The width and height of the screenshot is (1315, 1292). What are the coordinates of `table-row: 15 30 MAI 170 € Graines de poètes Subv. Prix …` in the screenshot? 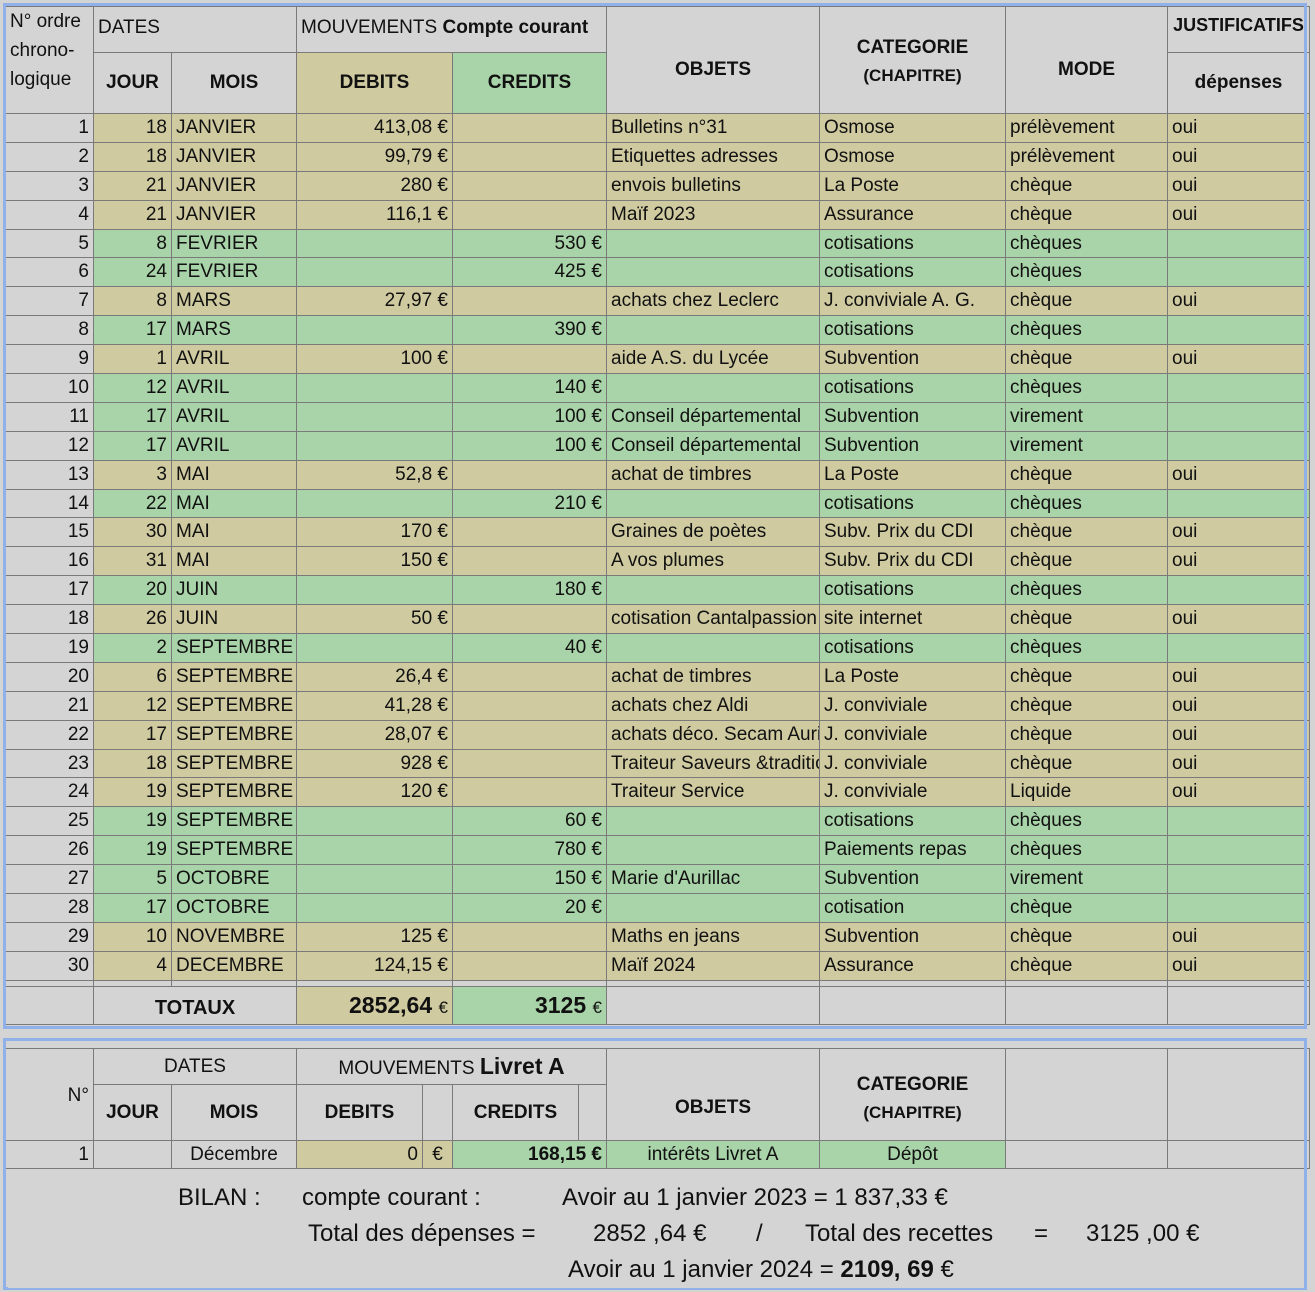 It's located at (657, 532).